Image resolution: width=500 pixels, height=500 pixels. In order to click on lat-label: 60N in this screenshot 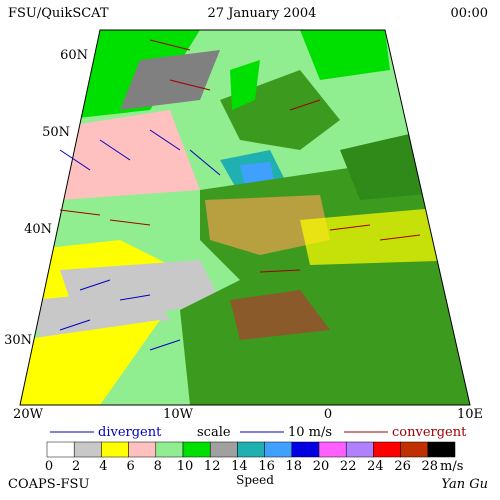, I will do `click(74, 55)`.